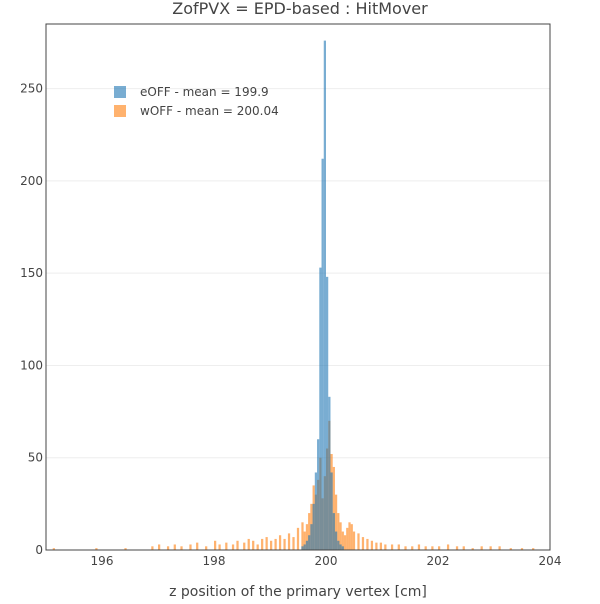 The width and height of the screenshot is (600, 604). Describe the element at coordinates (326, 561) in the screenshot. I see `x-tick-label: 200` at that location.